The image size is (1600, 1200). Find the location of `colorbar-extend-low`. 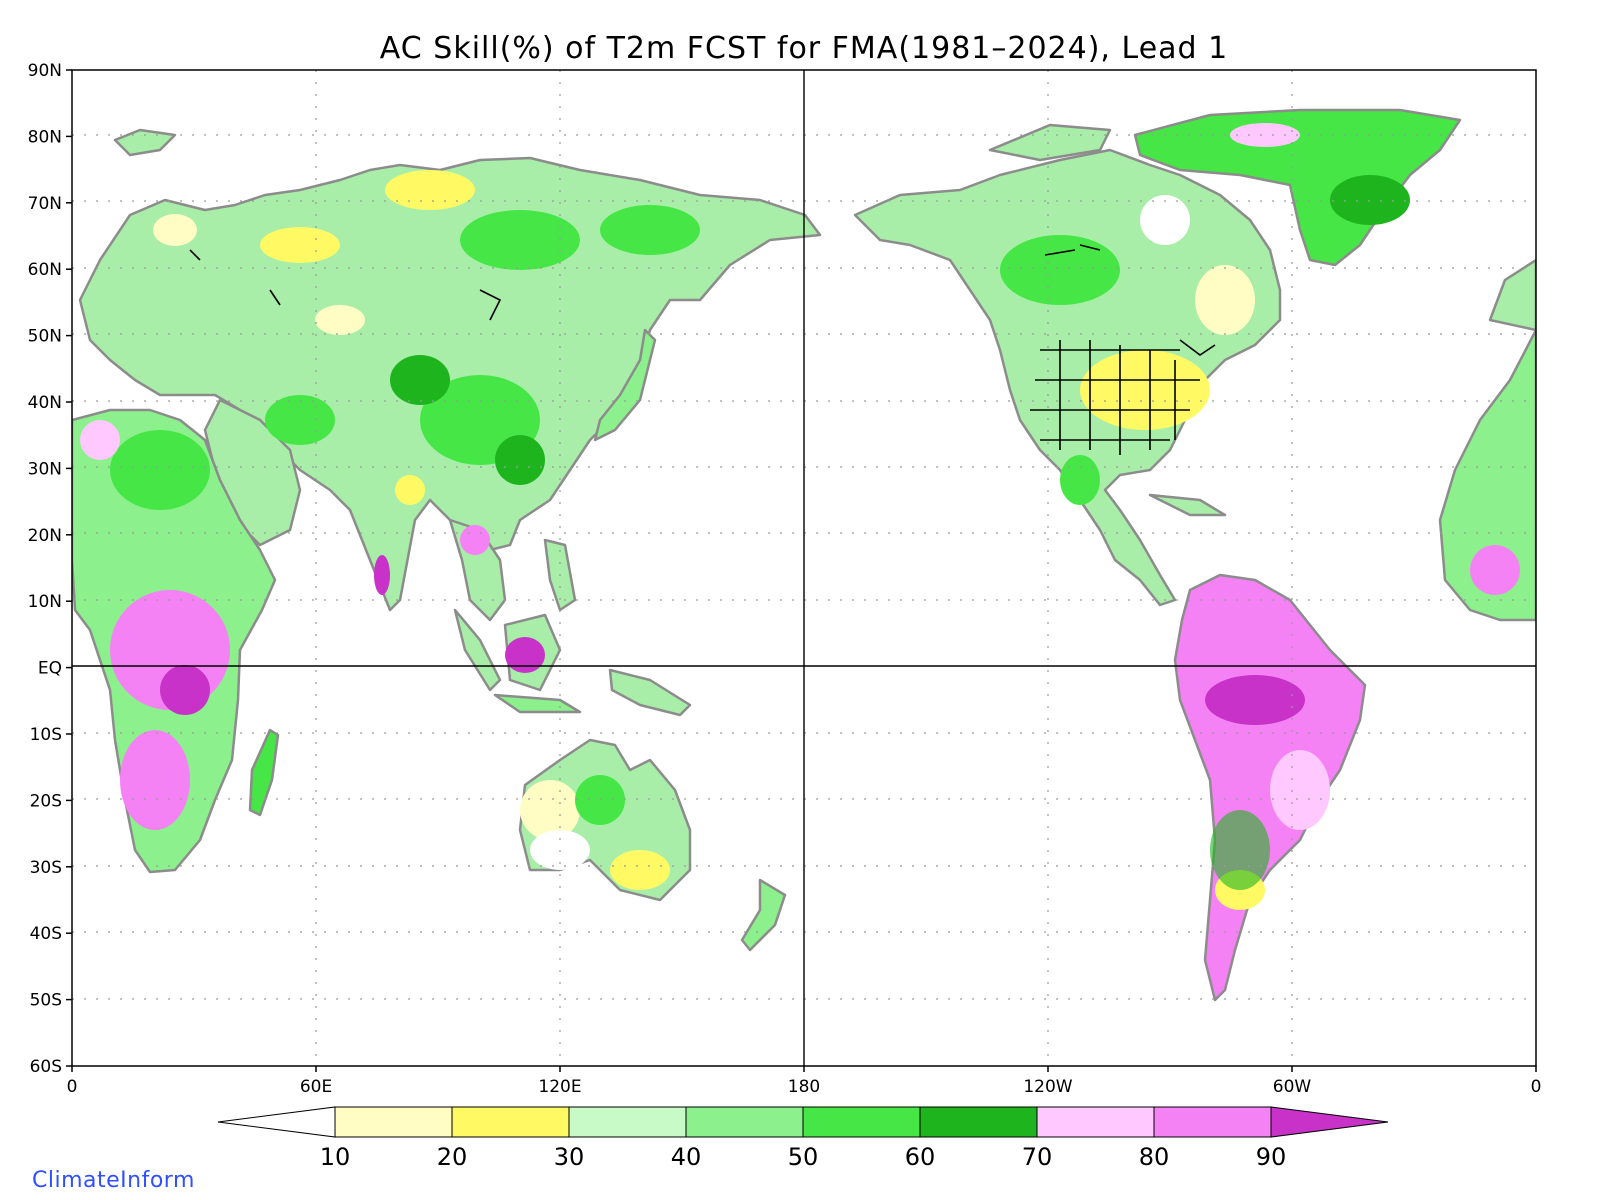

colorbar-extend-low is located at coordinates (276, 1122).